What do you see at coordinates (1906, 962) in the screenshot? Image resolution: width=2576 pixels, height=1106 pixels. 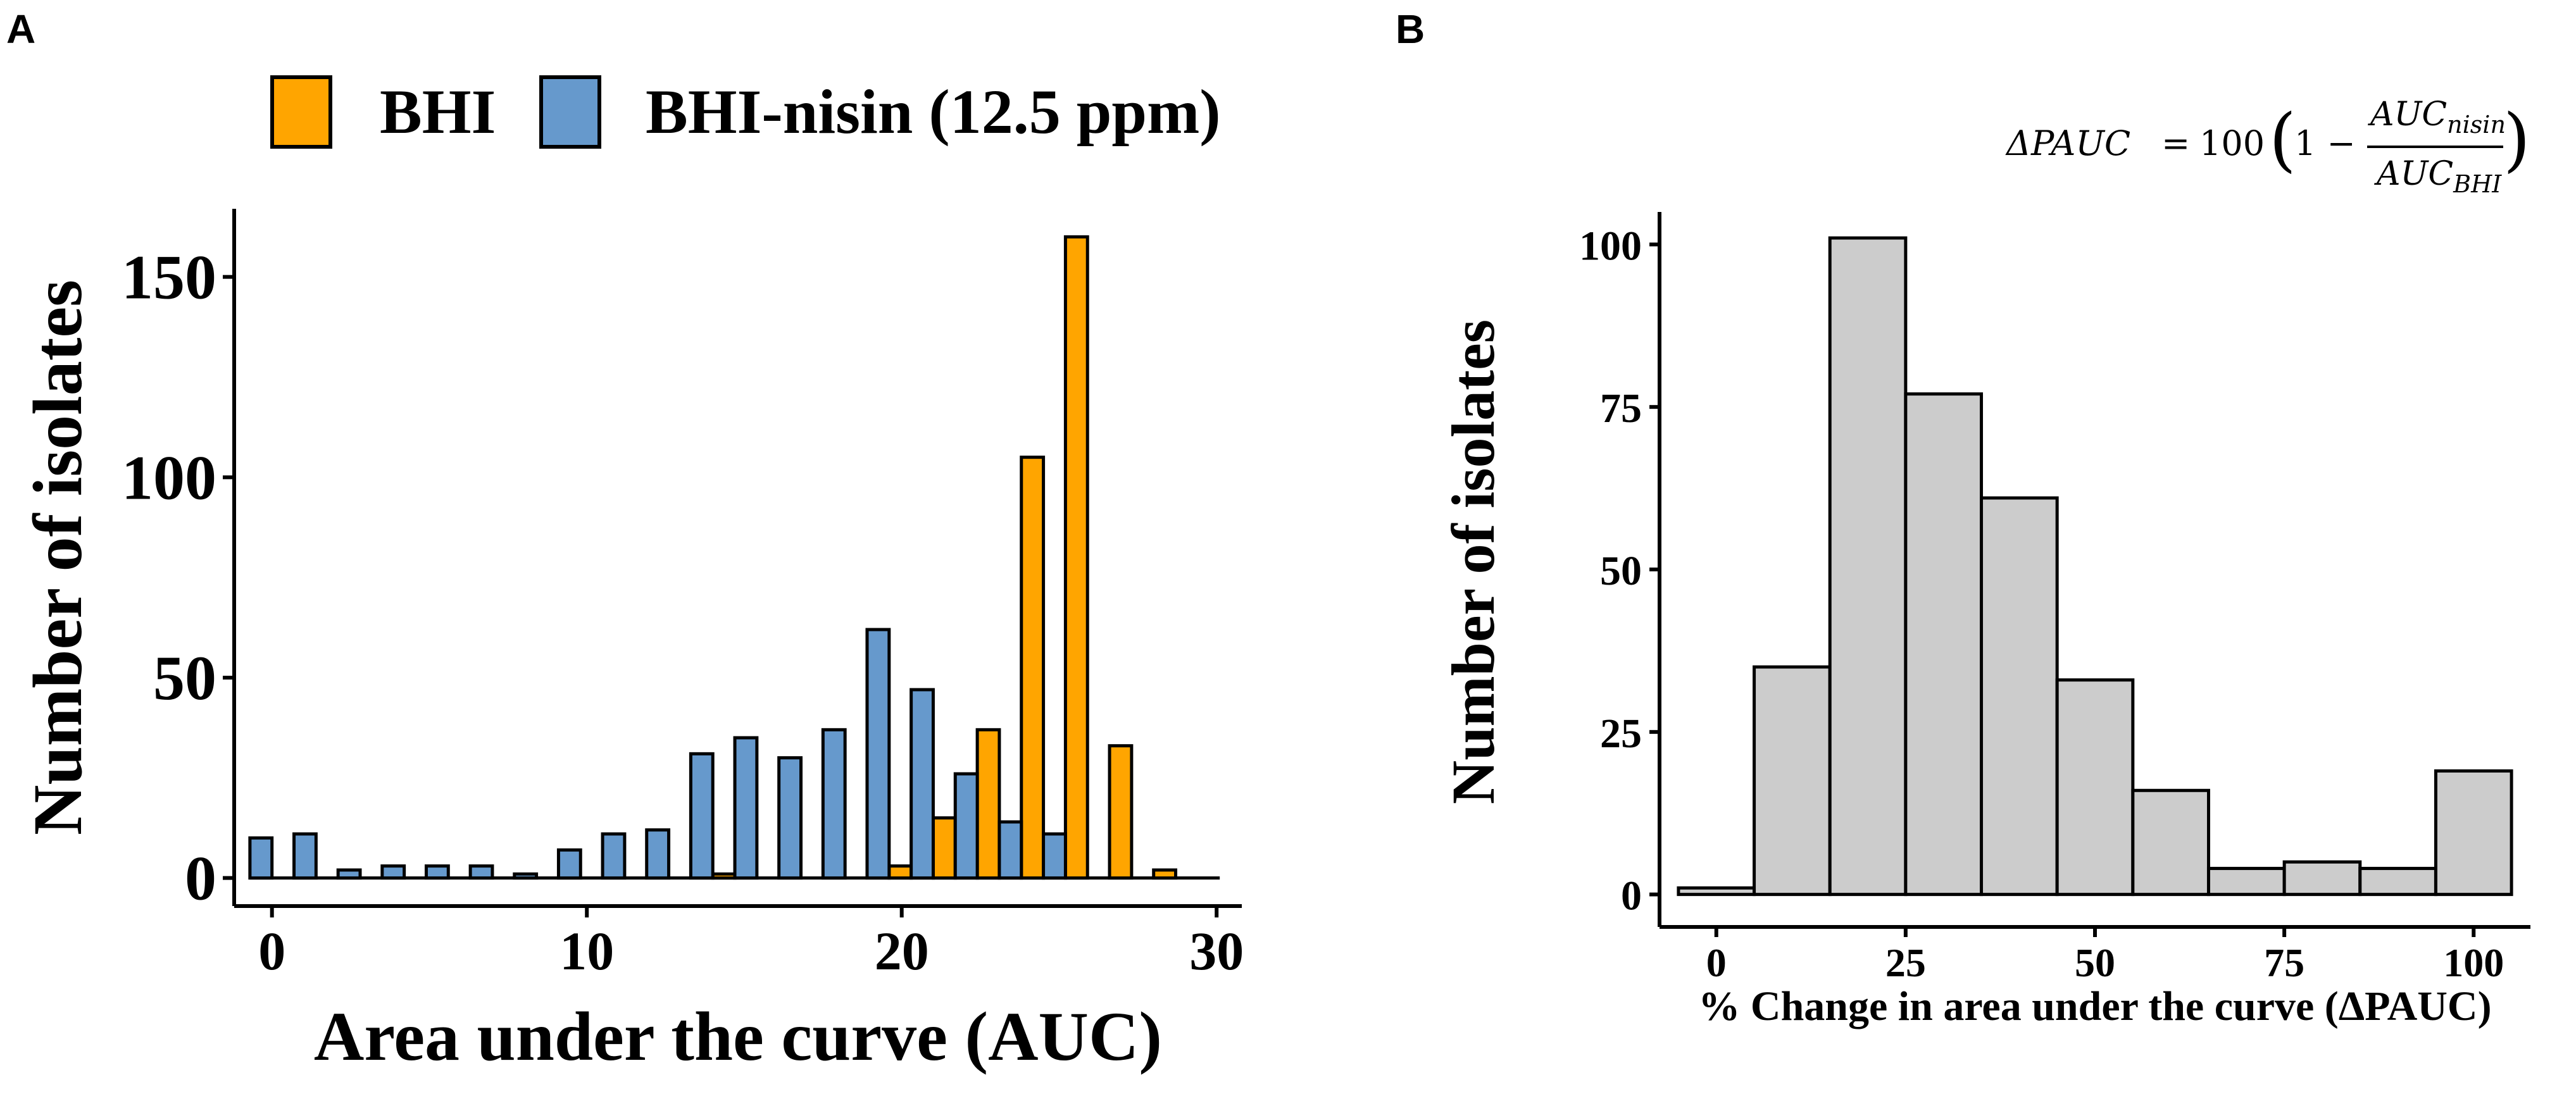 I see `panel-b-x-tick-label: 25` at bounding box center [1906, 962].